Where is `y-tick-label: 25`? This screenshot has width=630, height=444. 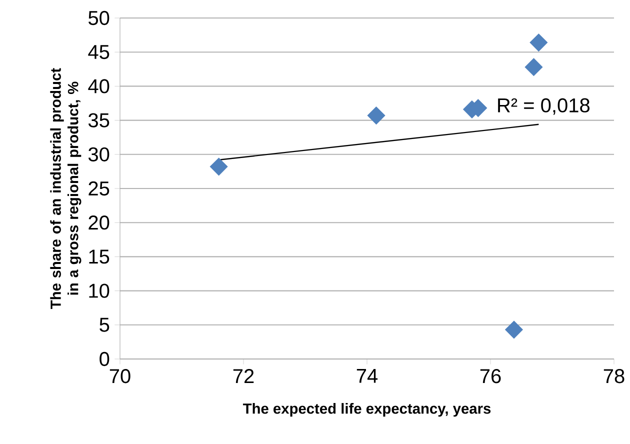
y-tick-label: 25 is located at coordinates (99, 188).